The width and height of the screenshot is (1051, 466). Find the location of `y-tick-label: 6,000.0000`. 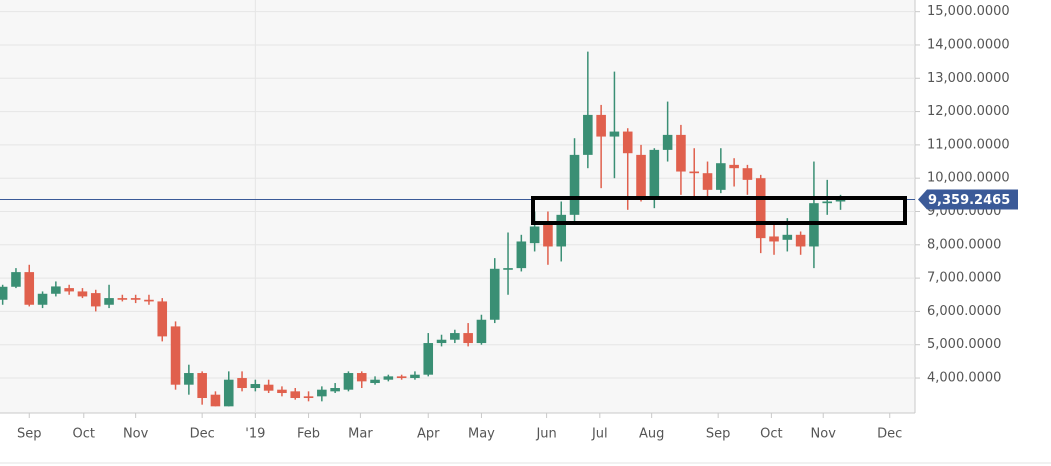

y-tick-label: 6,000.0000 is located at coordinates (964, 311).